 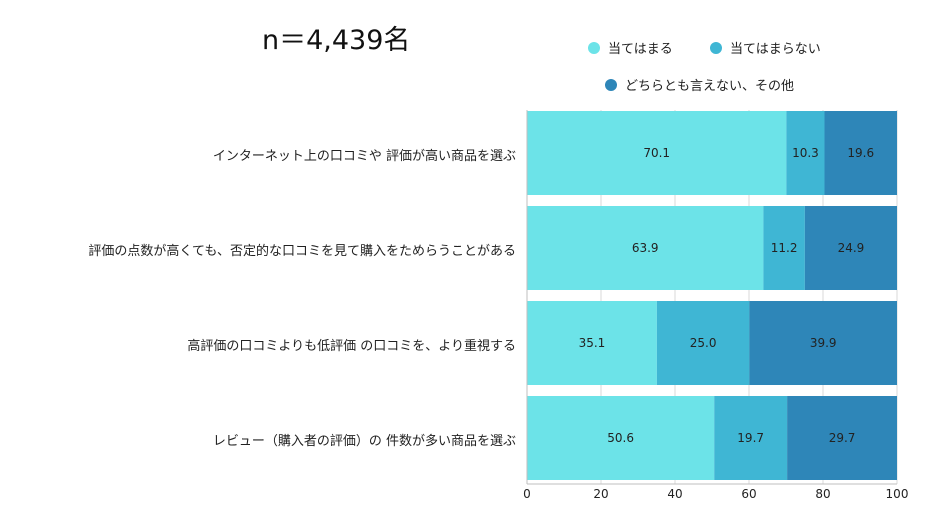 What do you see at coordinates (364, 441) in the screenshot?
I see `category-label-4: レビュー（購入者の評価）の 件数が多い商品を選ぶ` at bounding box center [364, 441].